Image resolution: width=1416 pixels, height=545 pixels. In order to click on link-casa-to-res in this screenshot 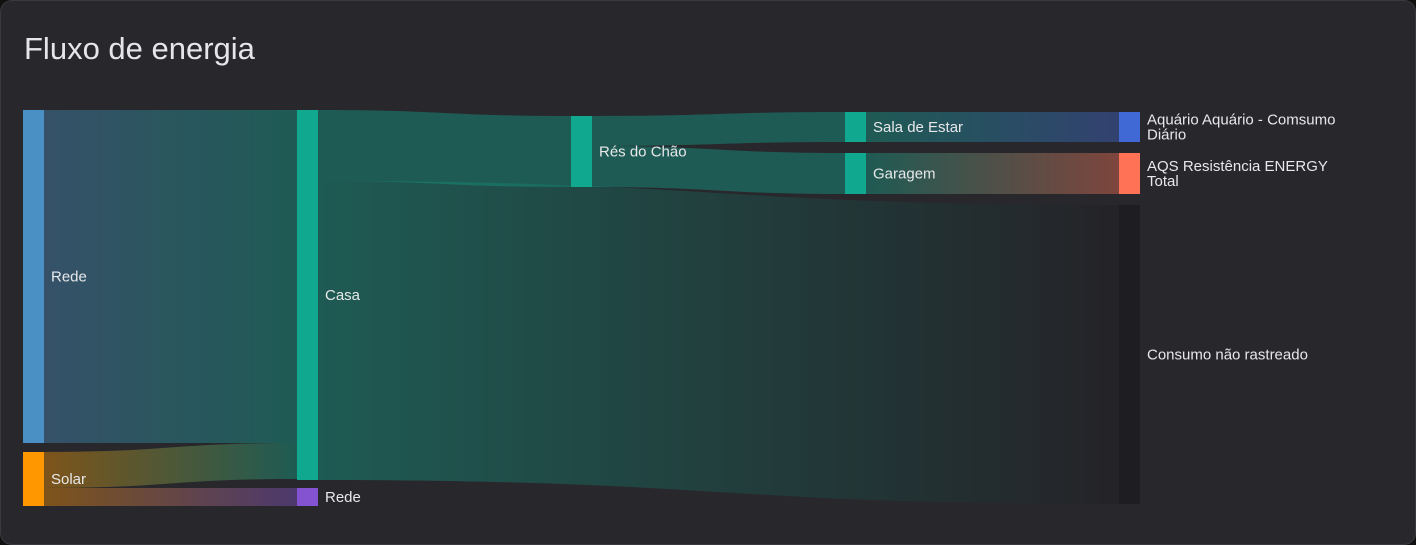, I will do `click(444, 148)`.